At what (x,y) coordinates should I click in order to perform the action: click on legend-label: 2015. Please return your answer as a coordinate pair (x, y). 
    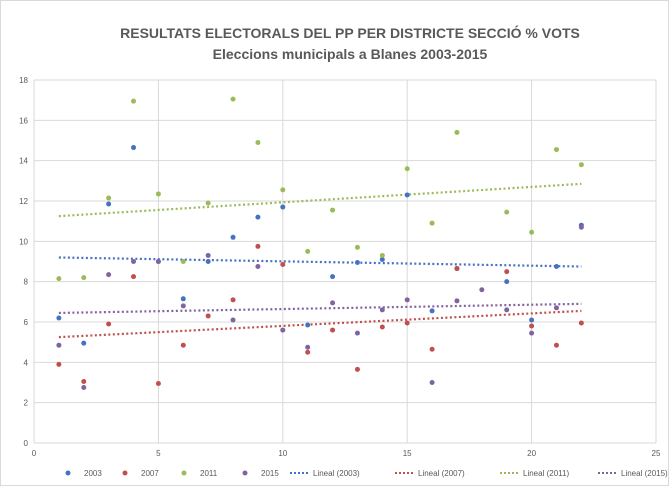
    Looking at the image, I should click on (270, 473).